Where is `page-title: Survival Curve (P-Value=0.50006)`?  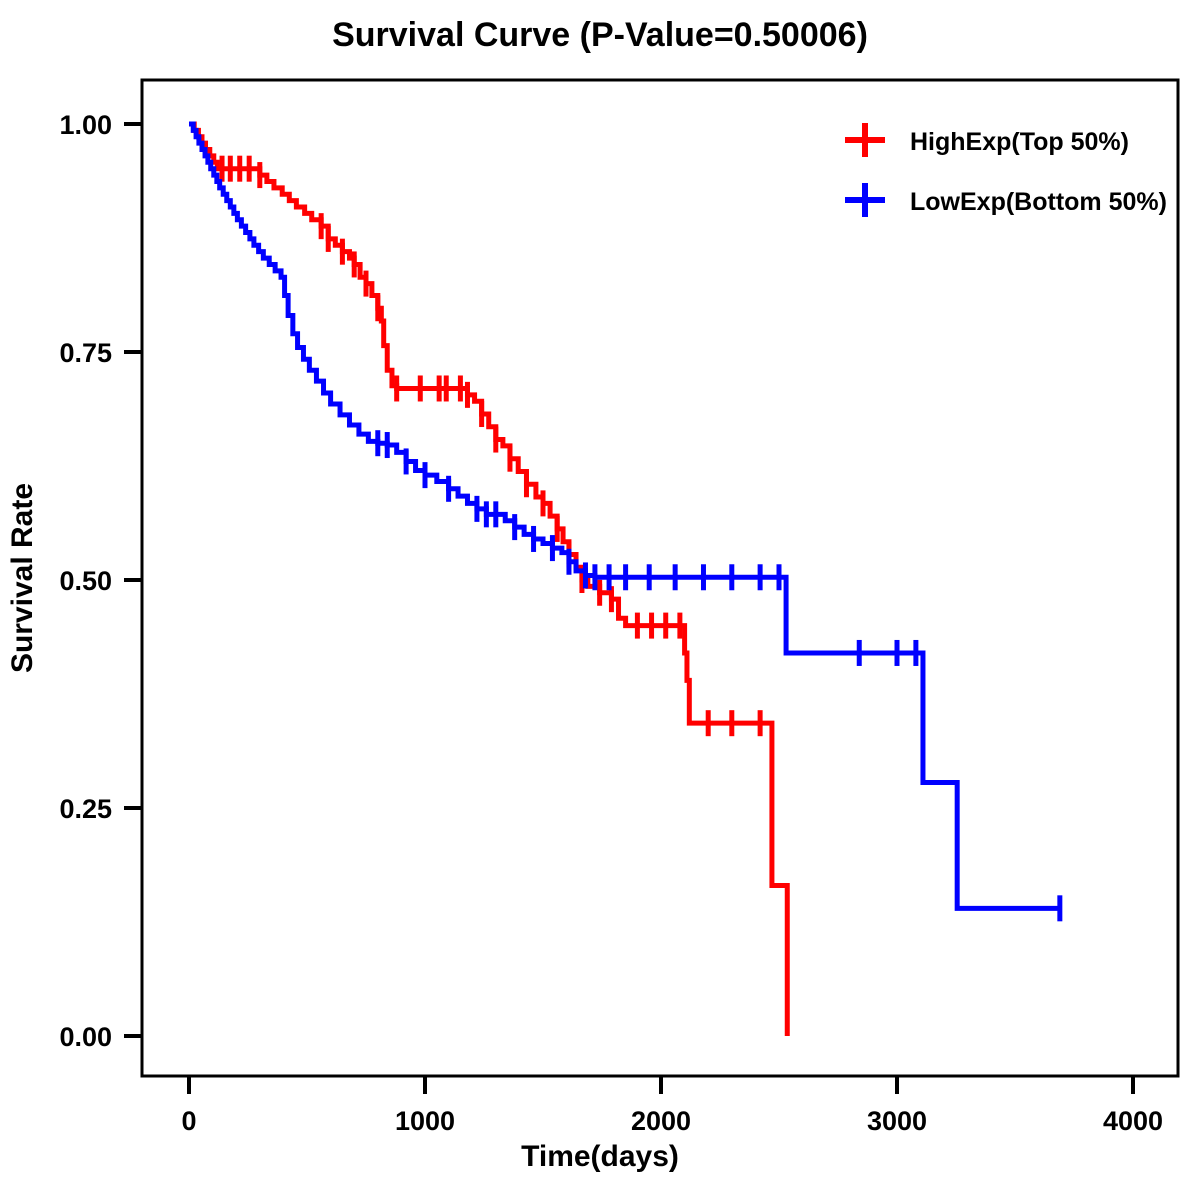 page-title: Survival Curve (P-Value=0.50006) is located at coordinates (600, 35).